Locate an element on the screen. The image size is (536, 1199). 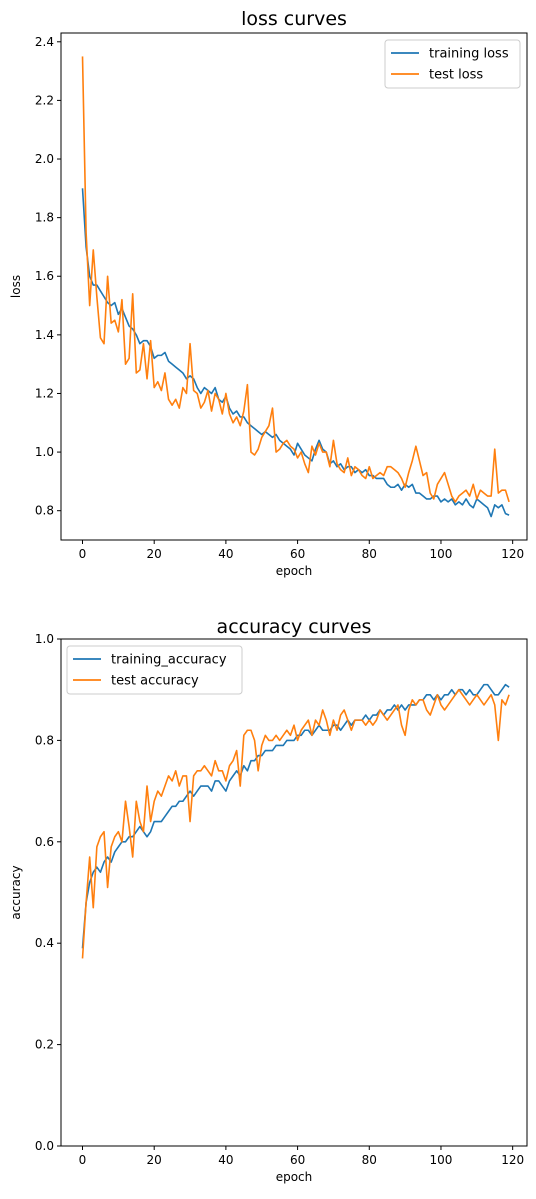
y-tick-label: 2.0 is located at coordinates (44, 159).